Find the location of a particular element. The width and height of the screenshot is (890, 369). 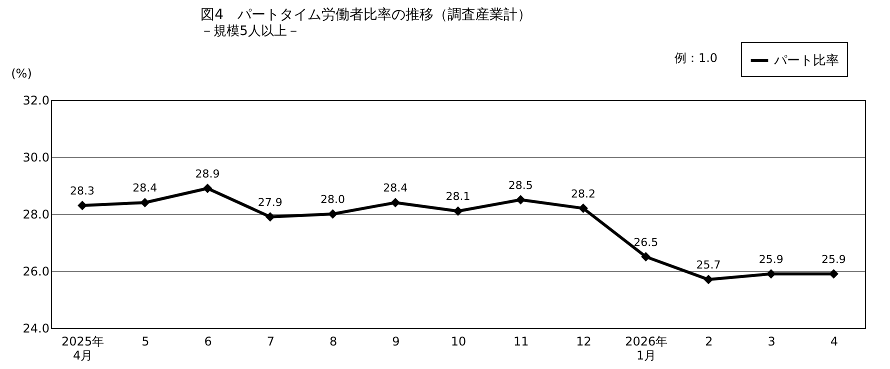

y-tick-label: 24.0 is located at coordinates (36, 329).